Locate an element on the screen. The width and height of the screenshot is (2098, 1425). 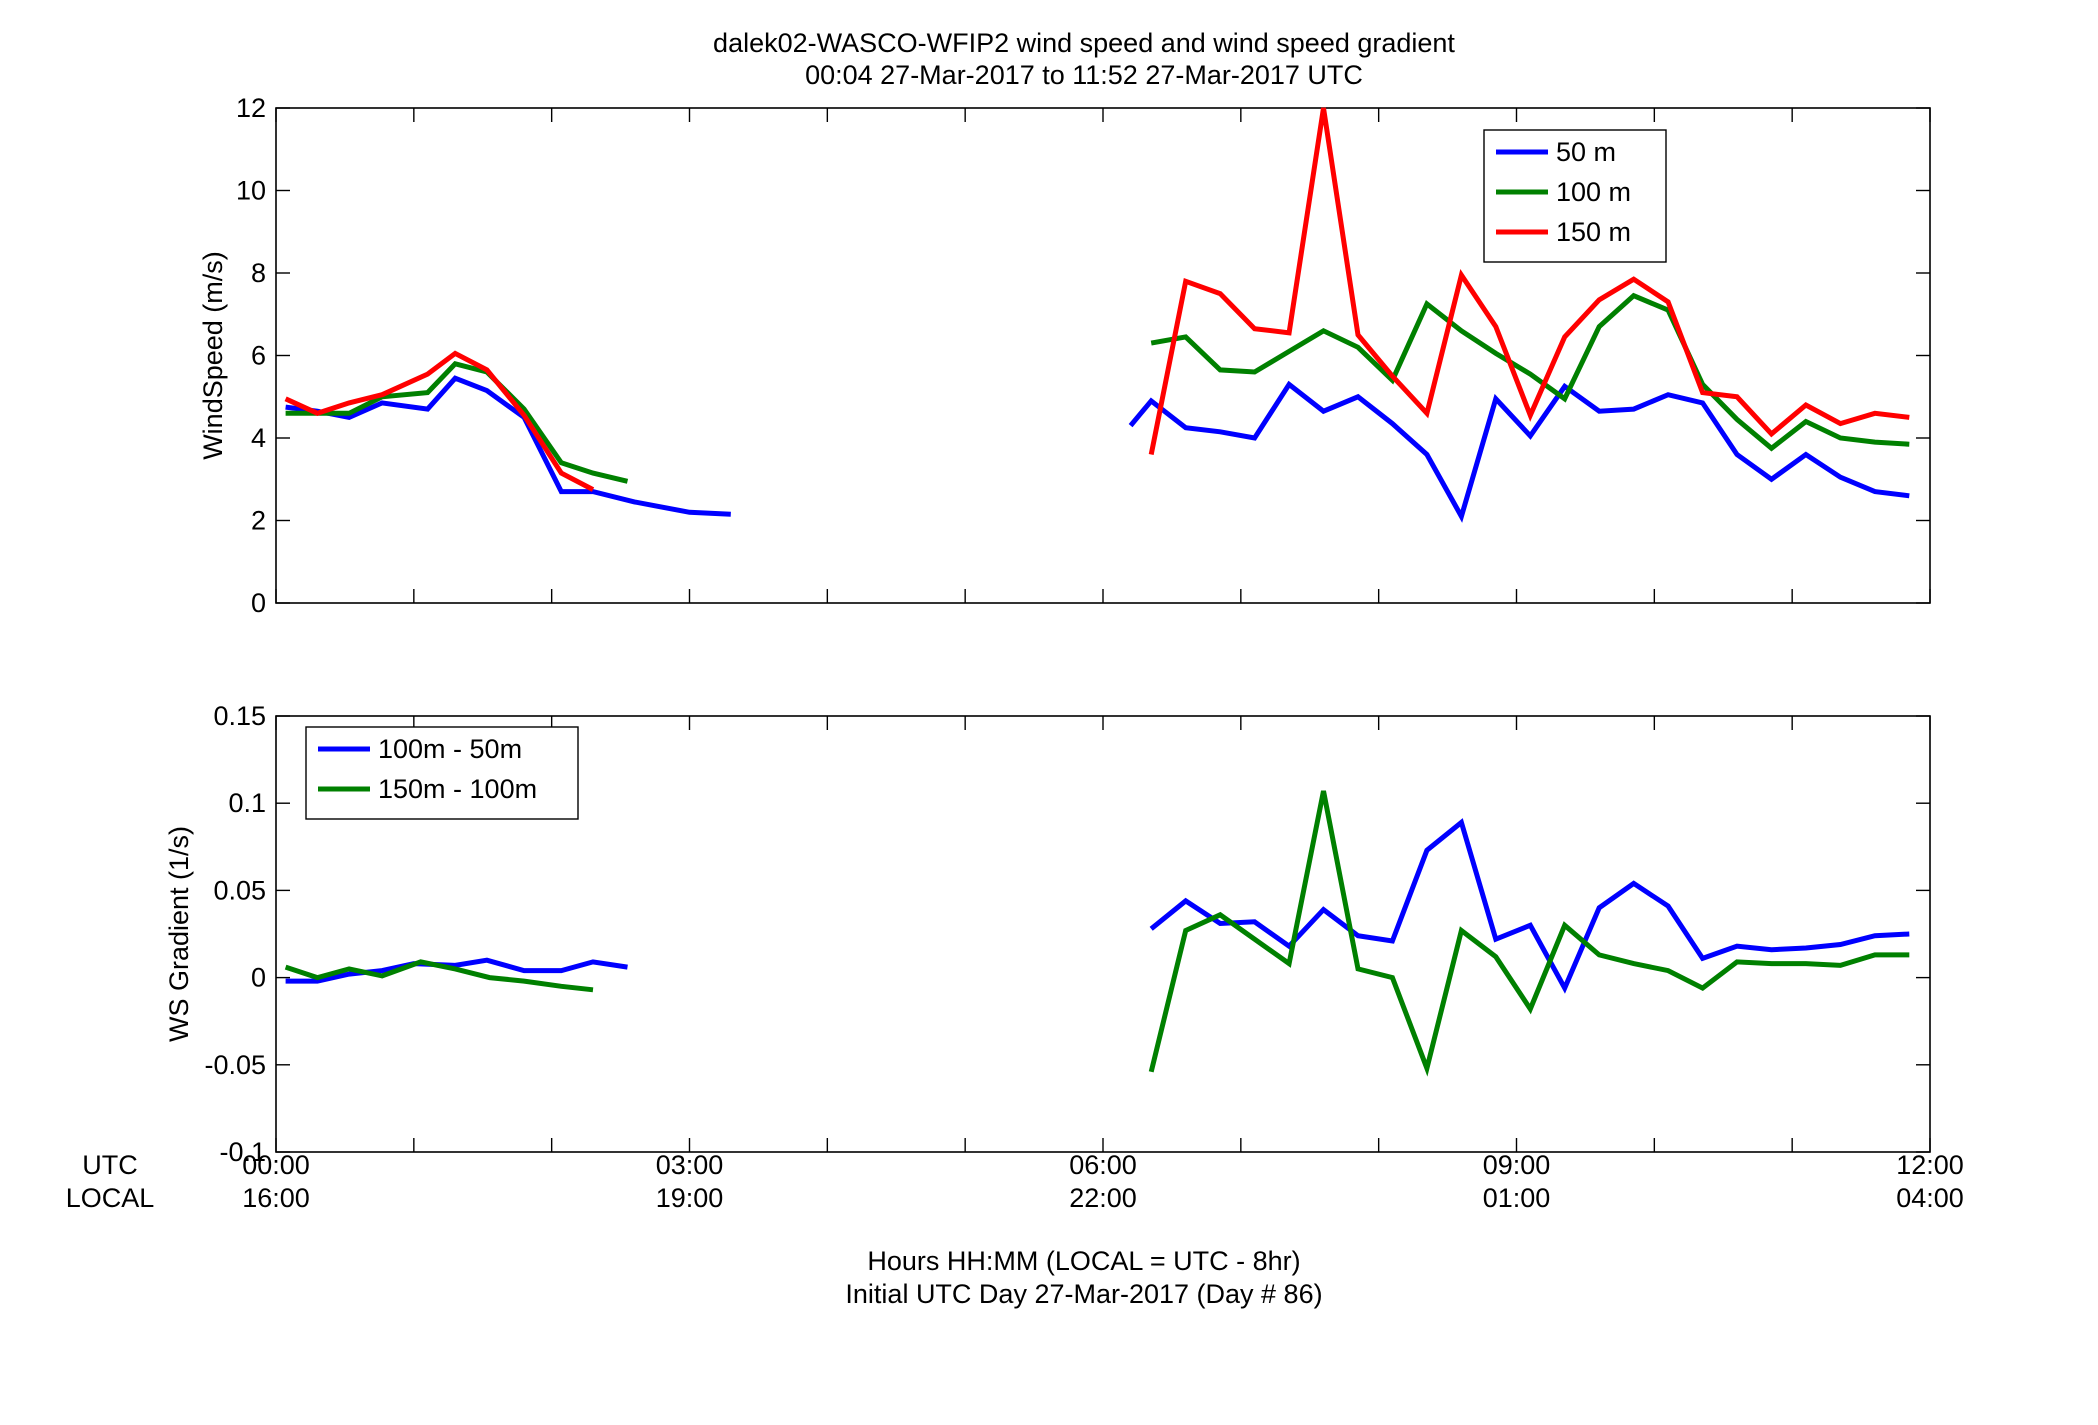
ws-legend-label: 150 m is located at coordinates (1593, 232).